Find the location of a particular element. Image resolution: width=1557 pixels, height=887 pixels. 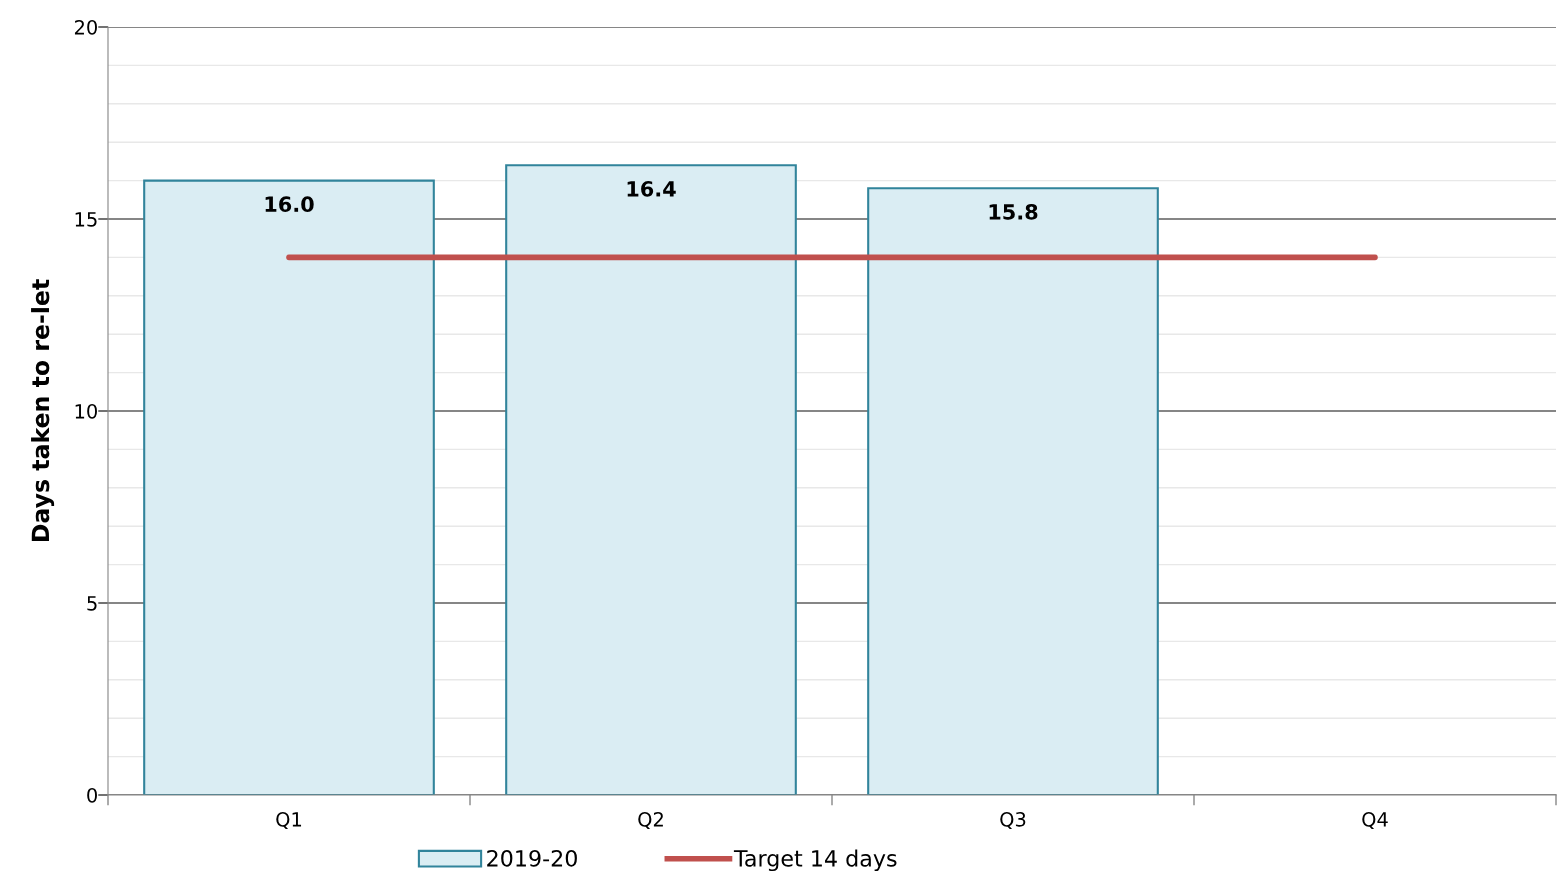

y-tick-label: 20 is located at coordinates (85, 27).